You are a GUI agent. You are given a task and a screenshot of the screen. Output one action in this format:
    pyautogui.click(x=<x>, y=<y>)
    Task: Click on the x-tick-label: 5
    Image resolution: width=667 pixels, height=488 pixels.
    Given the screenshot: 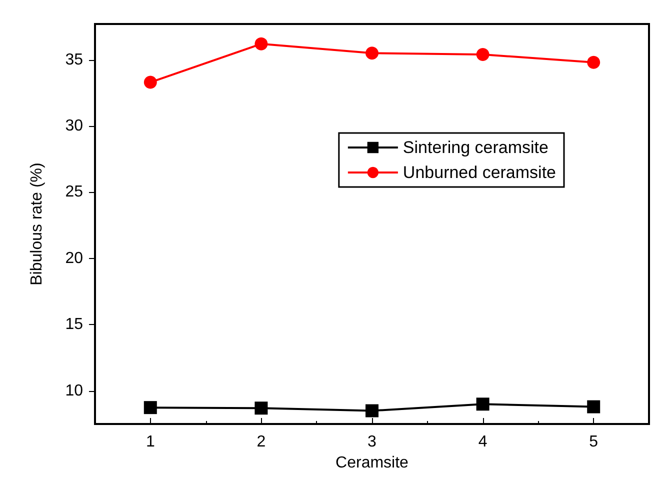 What is the action you would take?
    pyautogui.click(x=593, y=442)
    